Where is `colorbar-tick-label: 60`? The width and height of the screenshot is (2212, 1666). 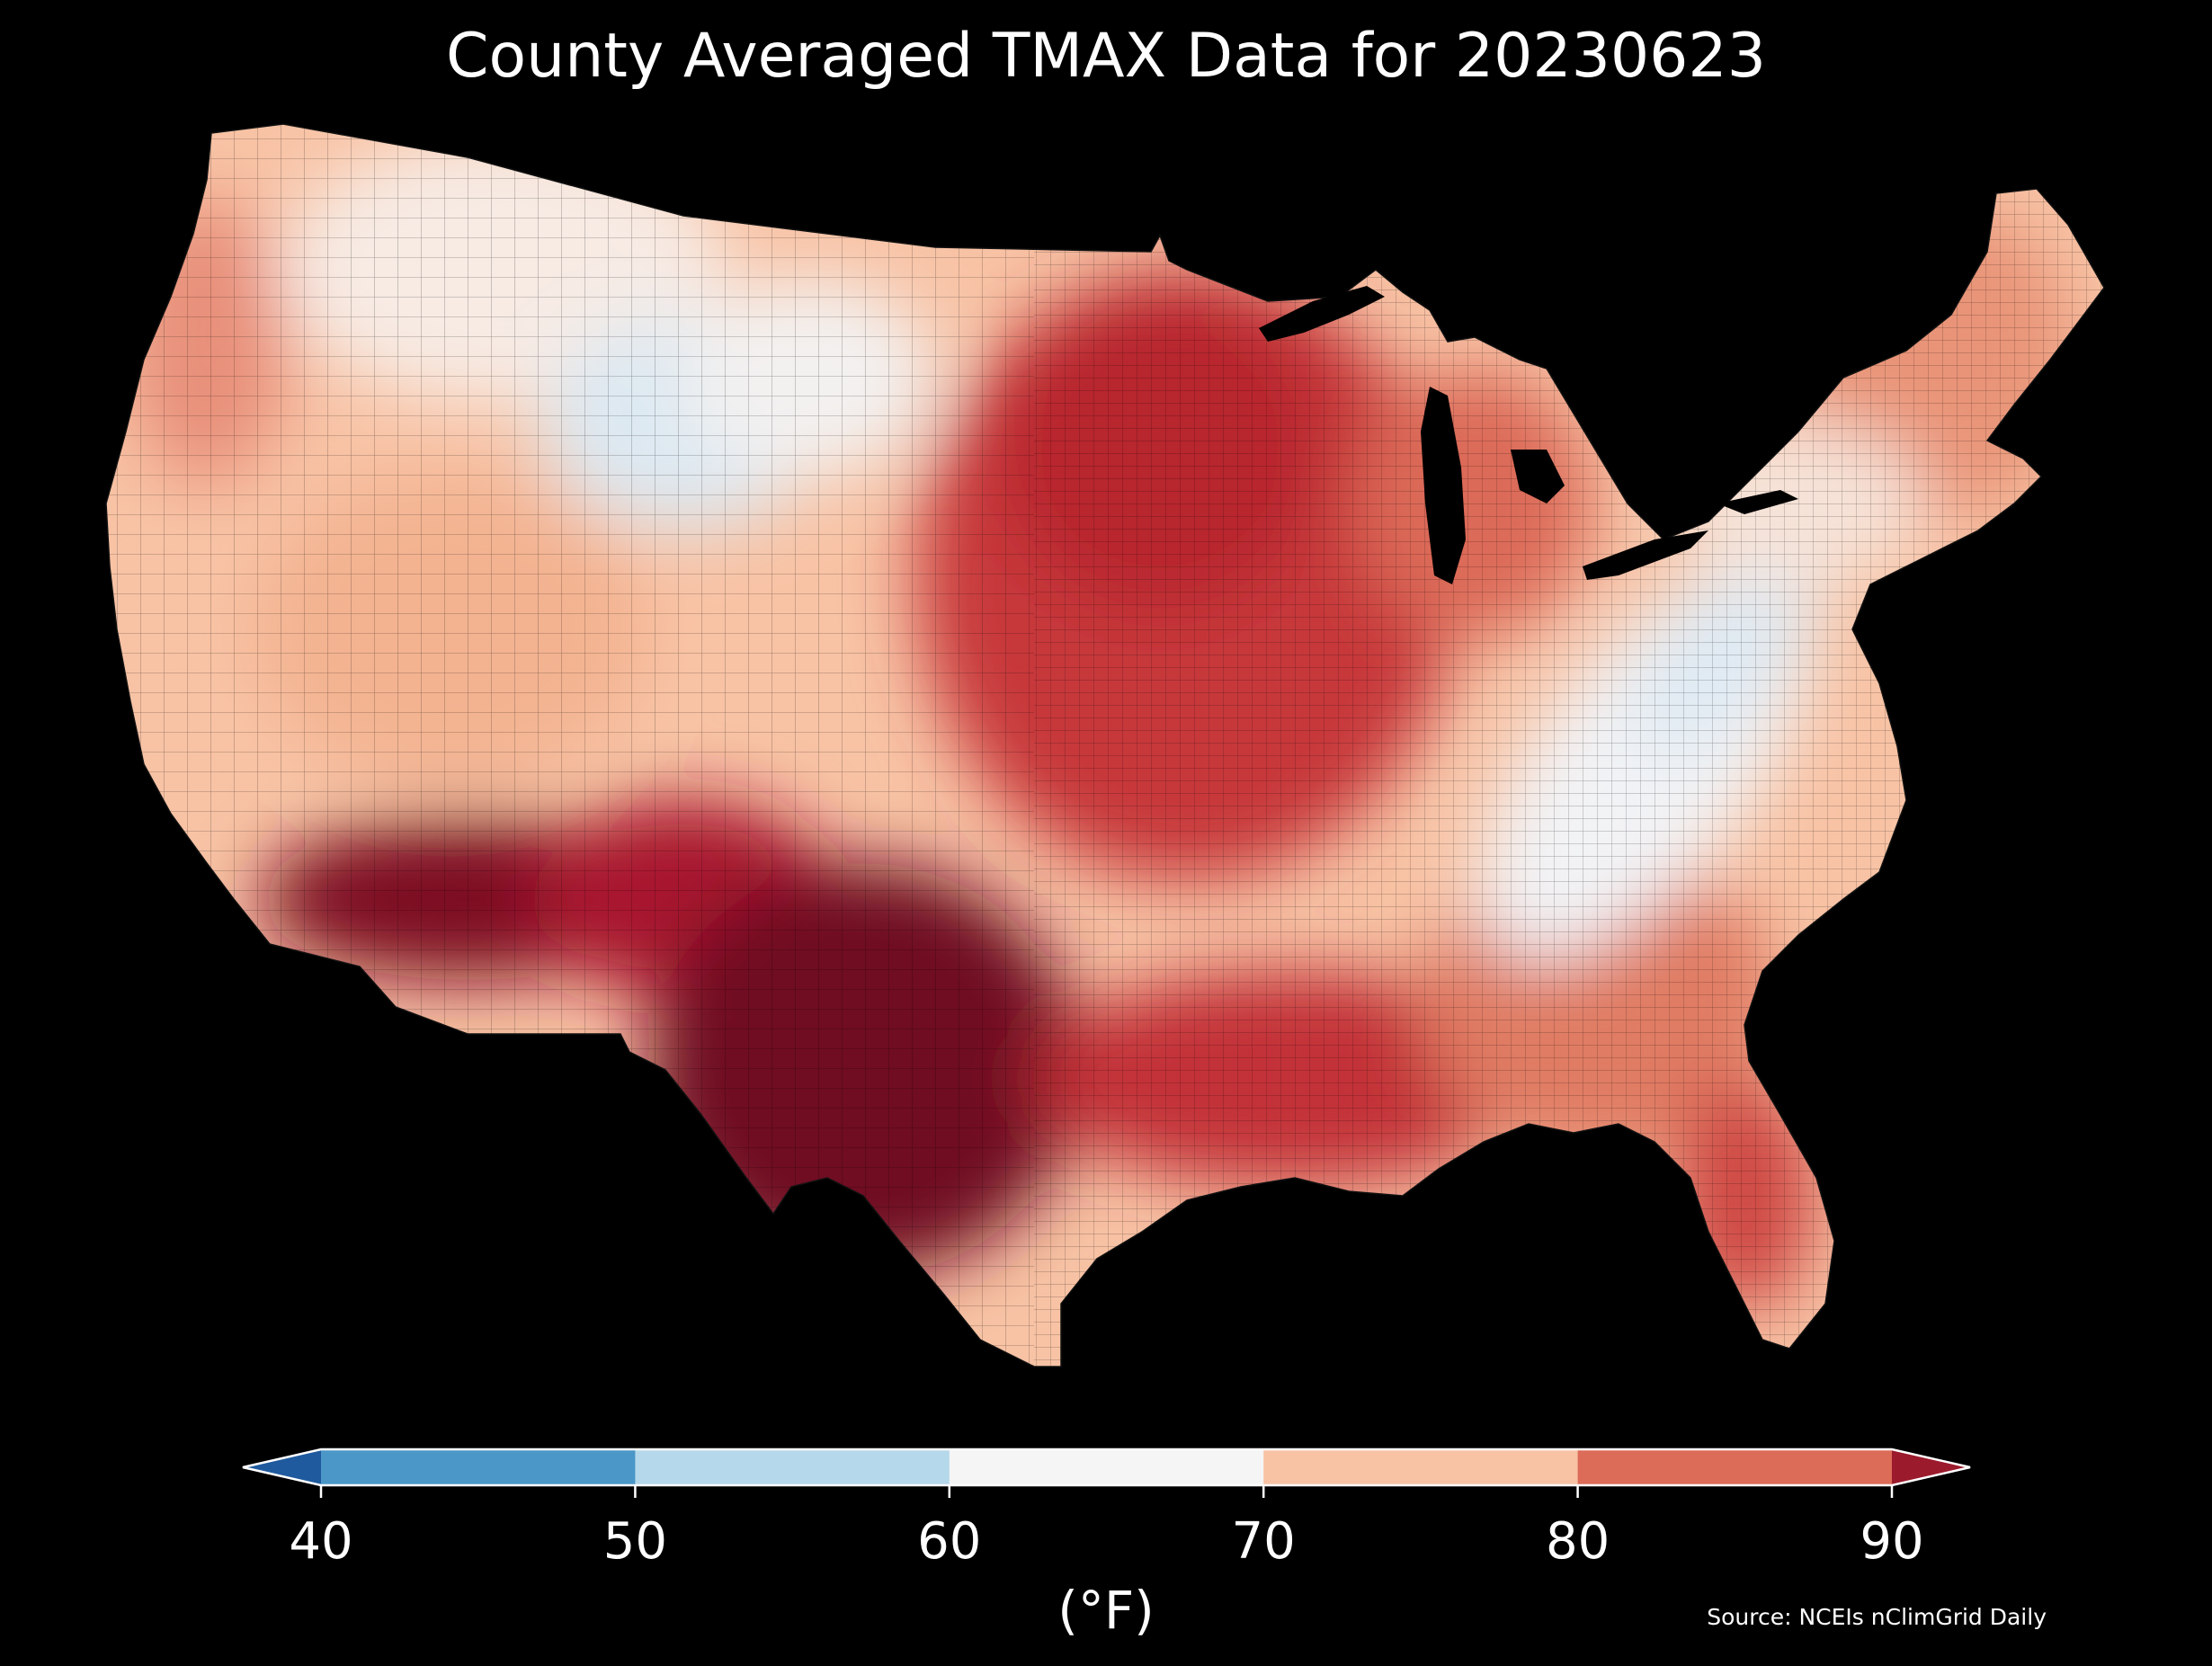
colorbar-tick-label: 60 is located at coordinates (949, 1542).